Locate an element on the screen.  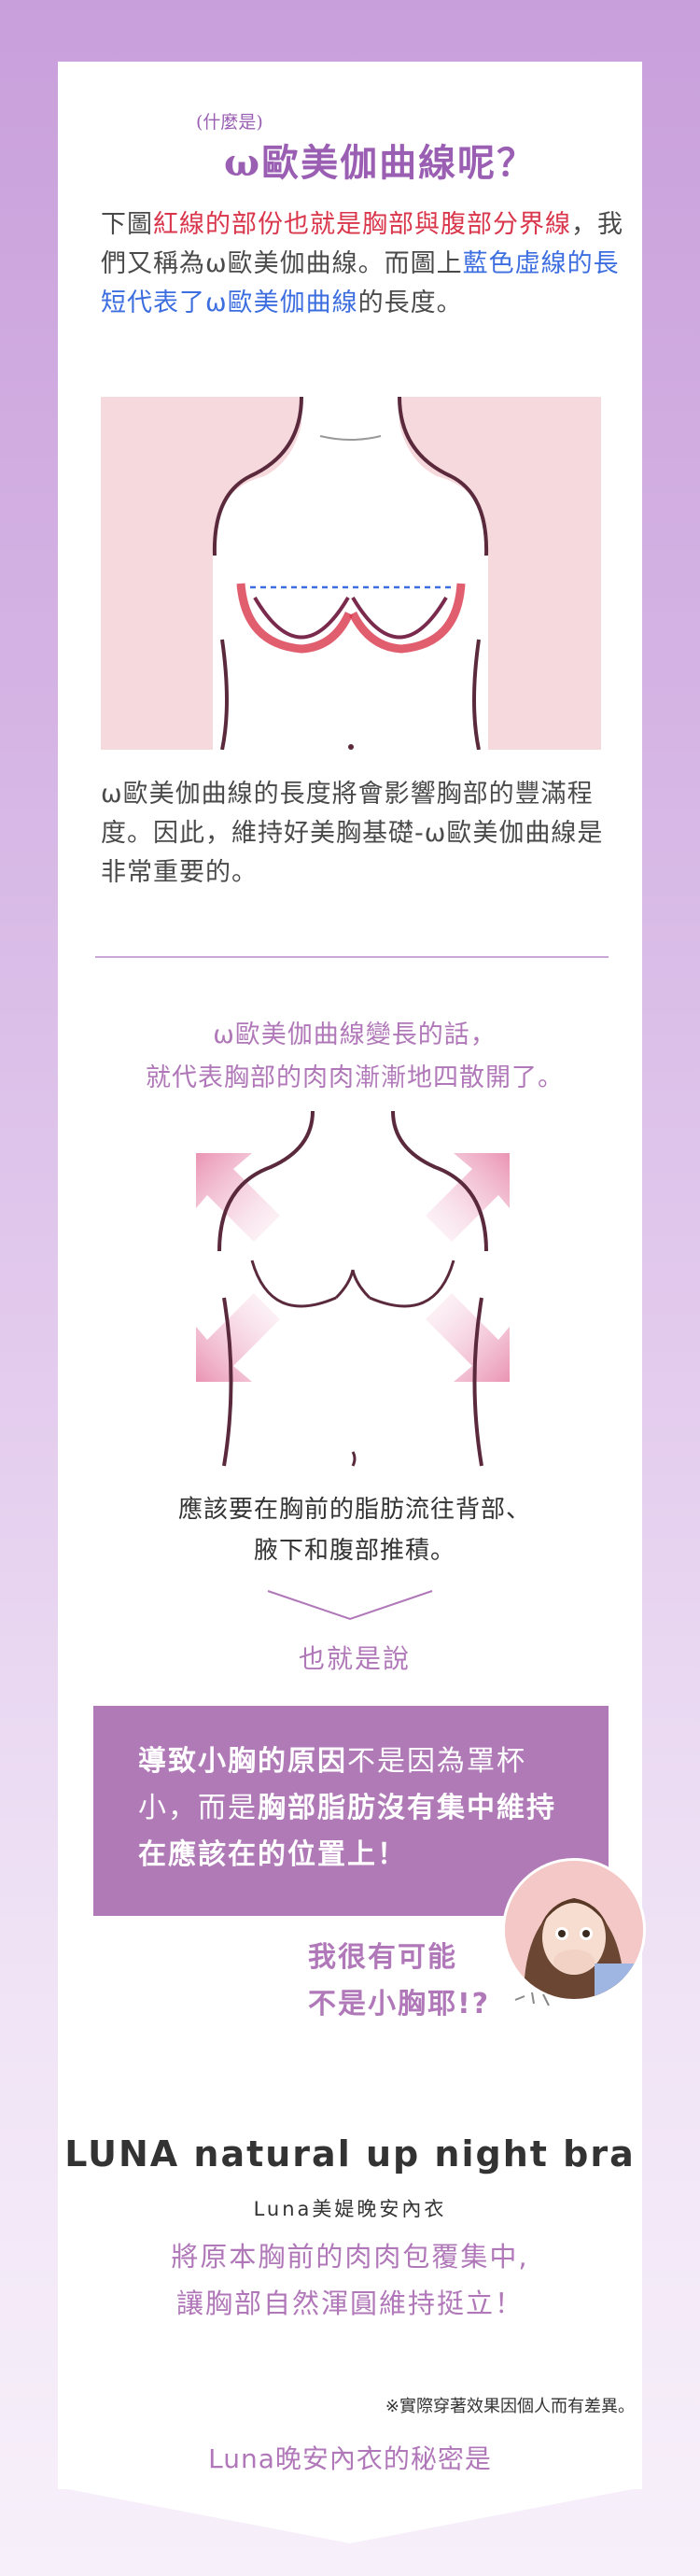
section-divider is located at coordinates (352, 957).